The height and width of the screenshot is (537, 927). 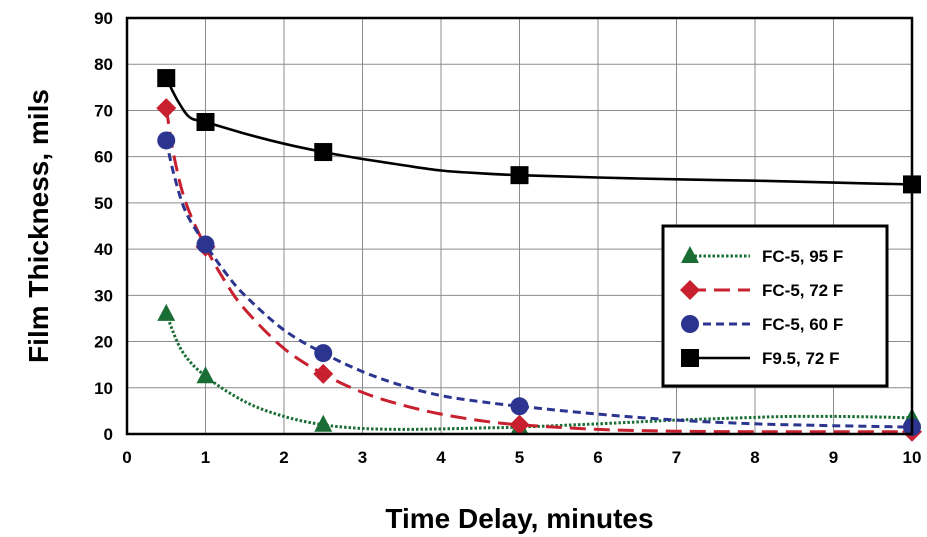 I want to click on x-tick-label: 10, so click(x=912, y=457).